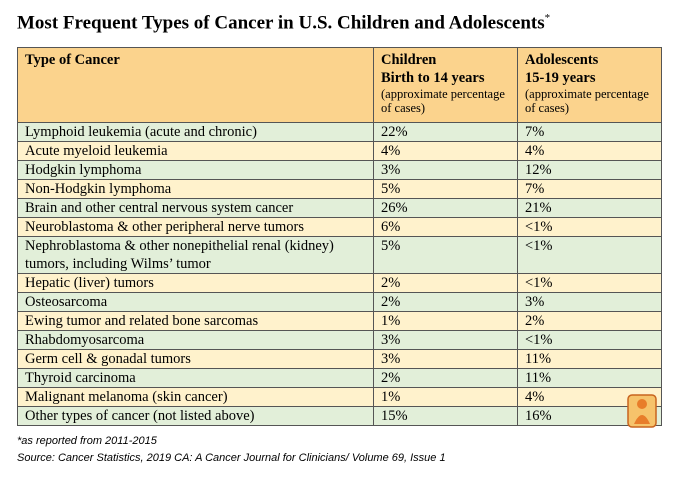 This screenshot has width=681, height=478. What do you see at coordinates (445, 416) in the screenshot?
I see `percent-cell: 15%` at bounding box center [445, 416].